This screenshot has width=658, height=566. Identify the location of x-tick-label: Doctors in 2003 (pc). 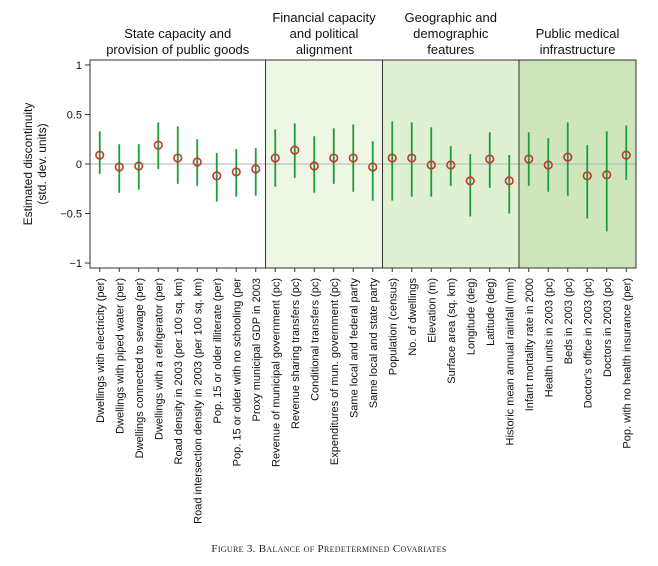
(608, 327).